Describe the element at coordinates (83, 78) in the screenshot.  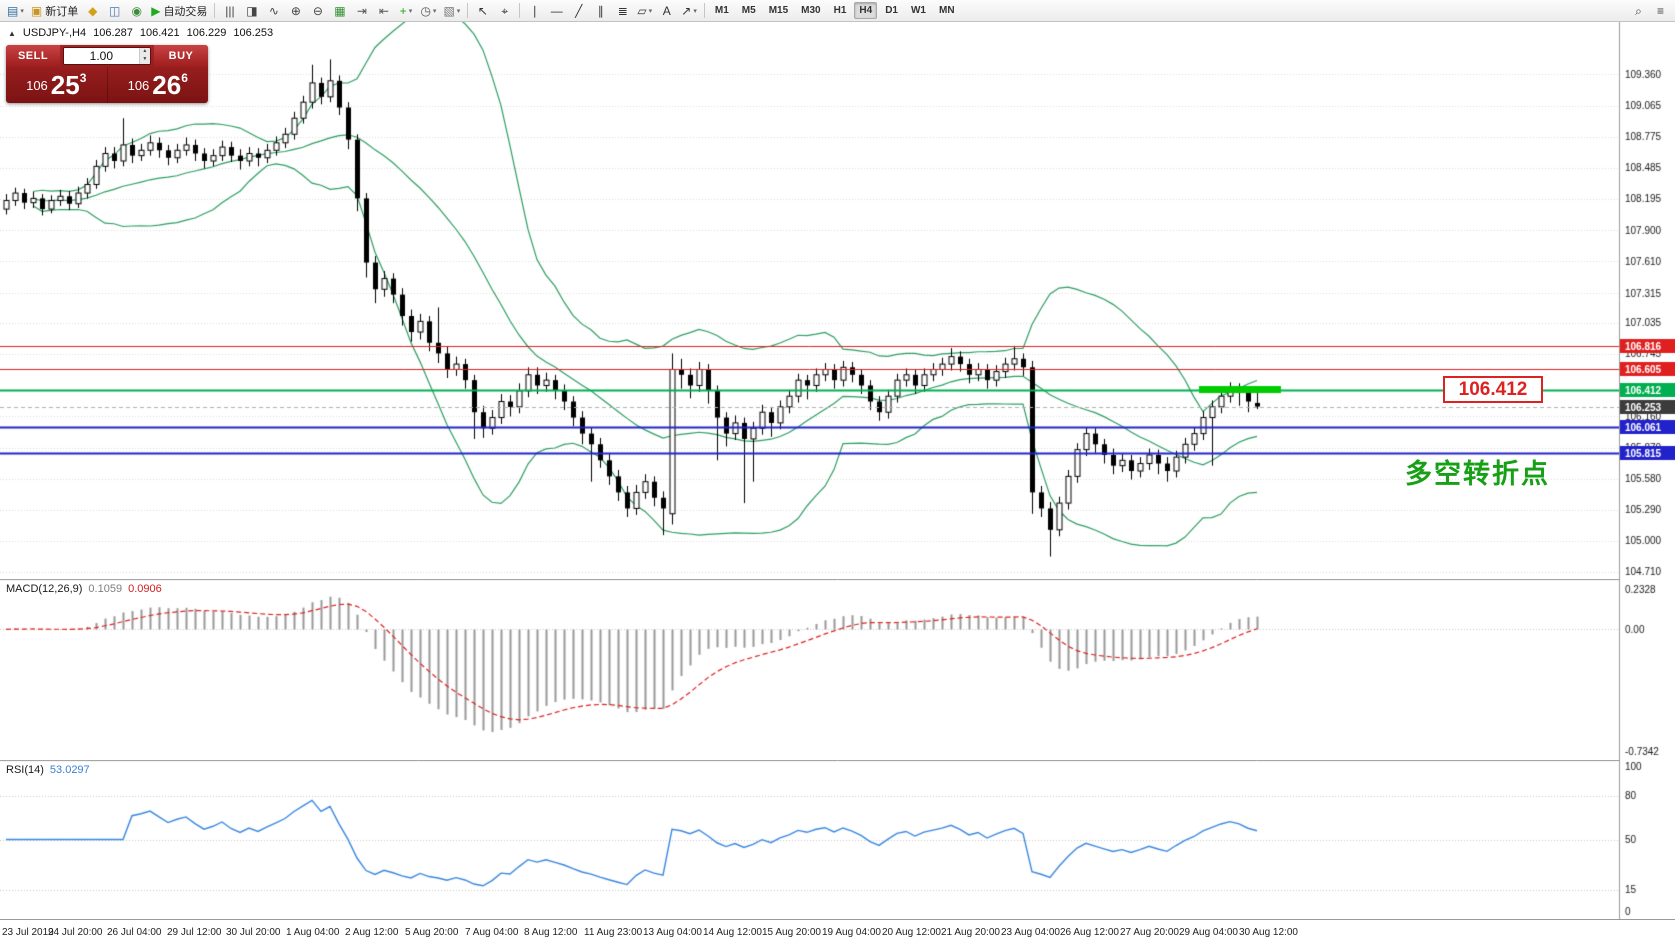
I see `bid-pip-digit: 3` at that location.